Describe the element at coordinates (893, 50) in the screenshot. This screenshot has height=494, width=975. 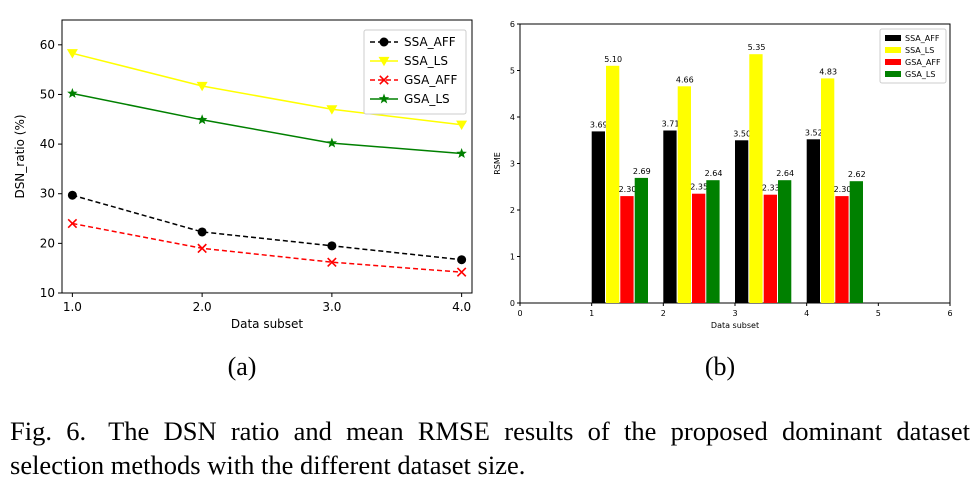
I see `legend-swatch-ssa-ls` at that location.